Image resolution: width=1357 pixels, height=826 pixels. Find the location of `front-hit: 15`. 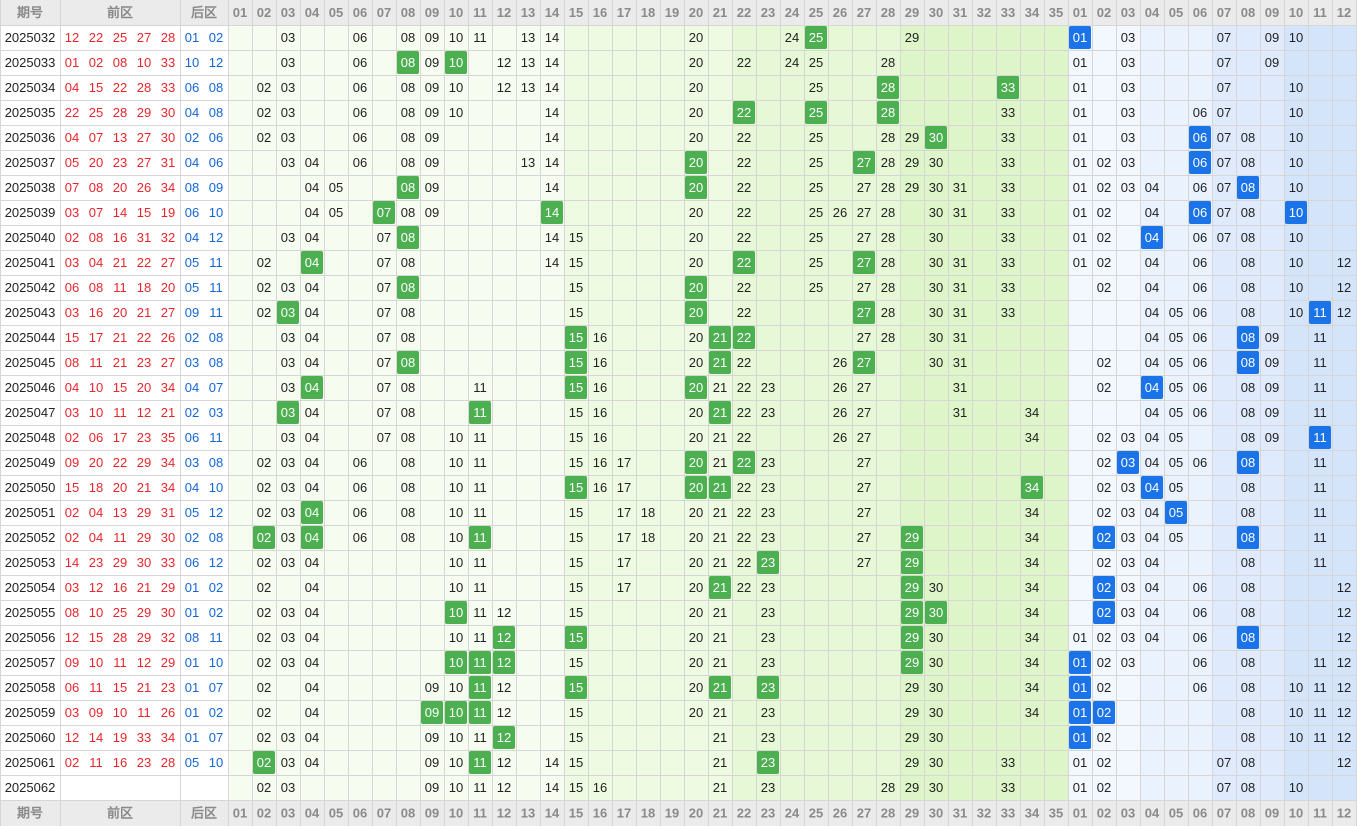

front-hit: 15 is located at coordinates (576, 337).